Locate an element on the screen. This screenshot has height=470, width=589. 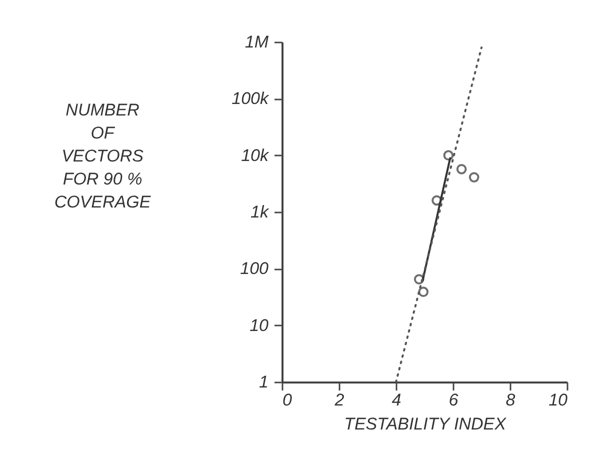
x-tick-label: 10 is located at coordinates (558, 400).